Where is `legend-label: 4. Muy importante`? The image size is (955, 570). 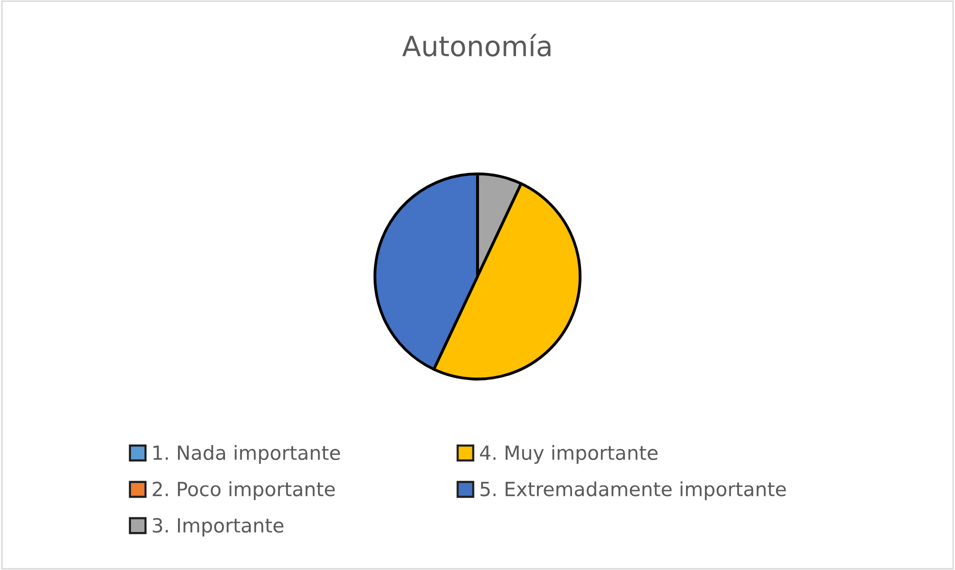
legend-label: 4. Muy importante is located at coordinates (569, 454).